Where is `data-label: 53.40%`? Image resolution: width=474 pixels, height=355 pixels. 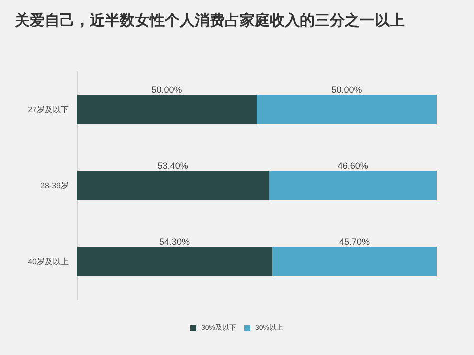
data-label: 53.40% is located at coordinates (173, 166).